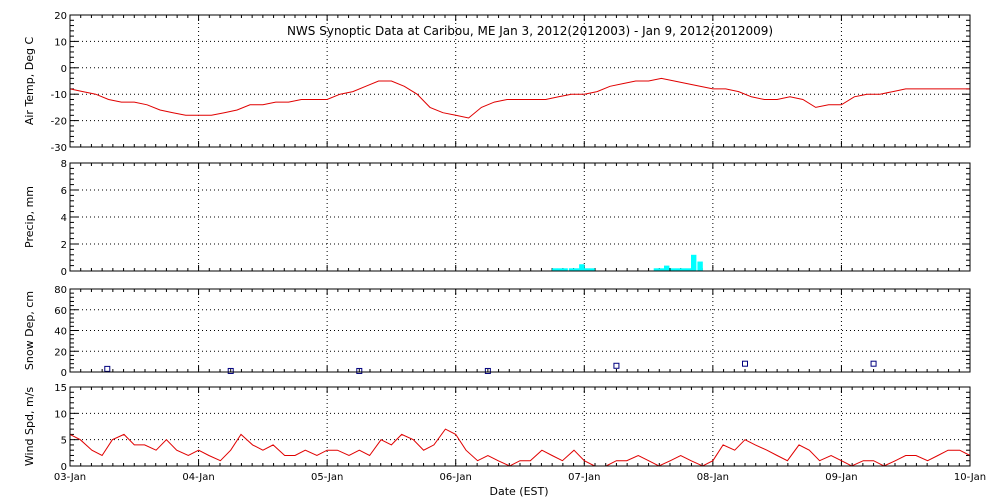 Image resolution: width=1000 pixels, height=500 pixels. Describe the element at coordinates (327, 477) in the screenshot. I see `x-tick-label: 05-Jan` at that location.